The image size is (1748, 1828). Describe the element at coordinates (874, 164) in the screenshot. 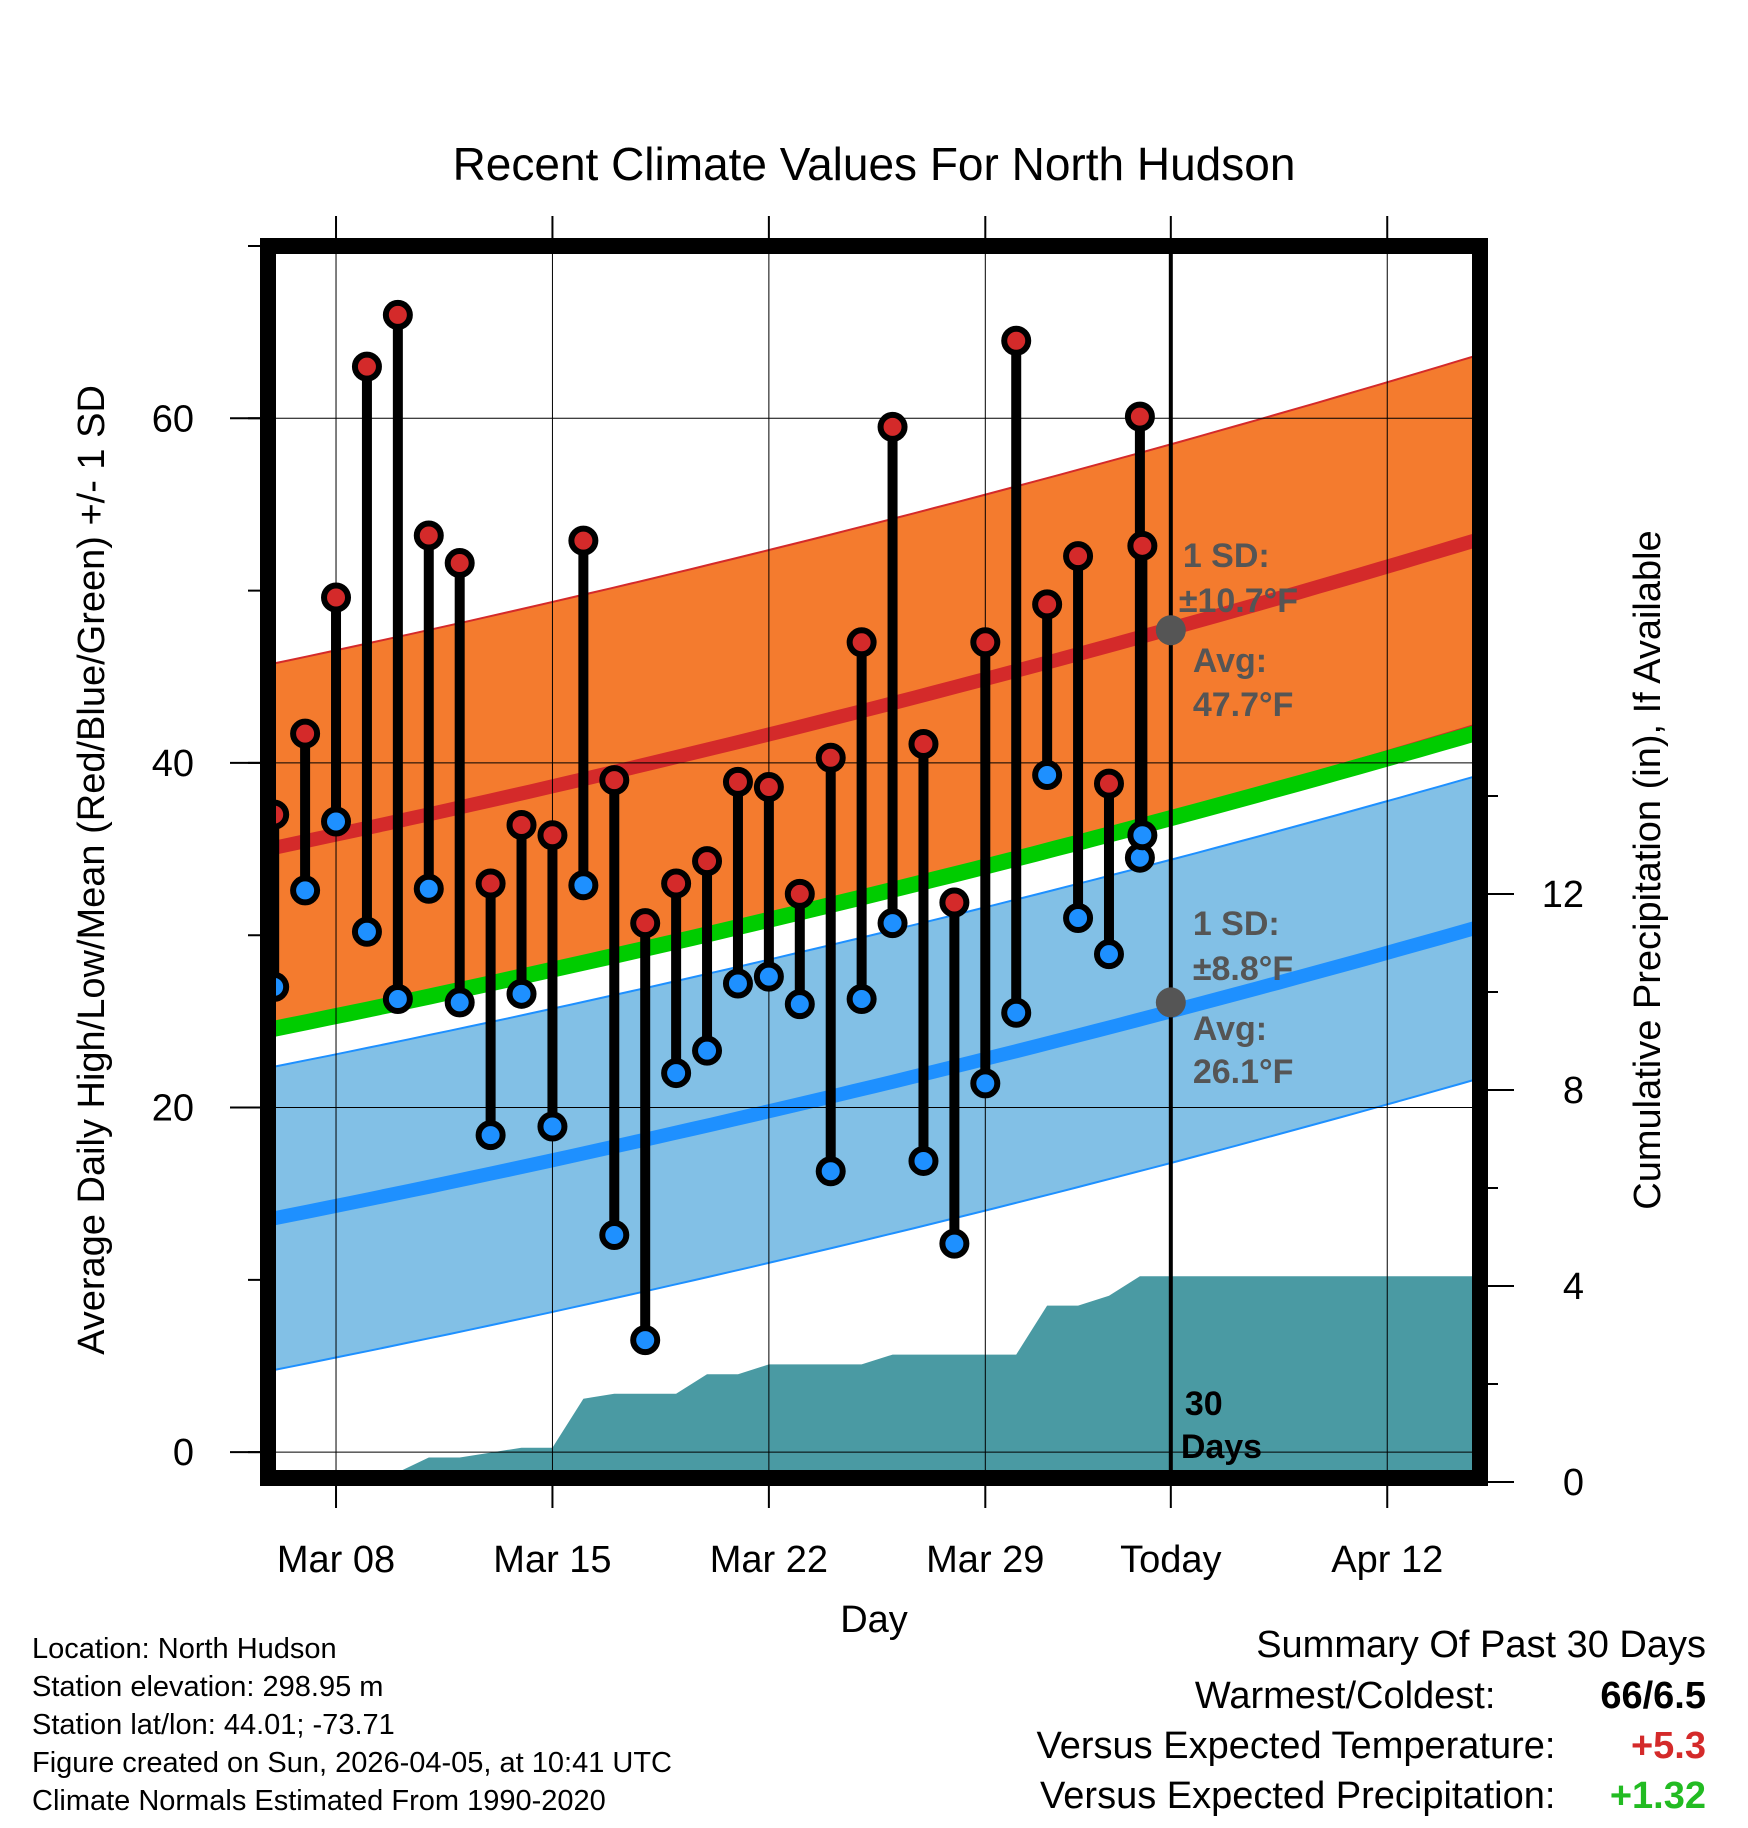

I see `chart-title: Recent Climate Values For North Hudson` at that location.